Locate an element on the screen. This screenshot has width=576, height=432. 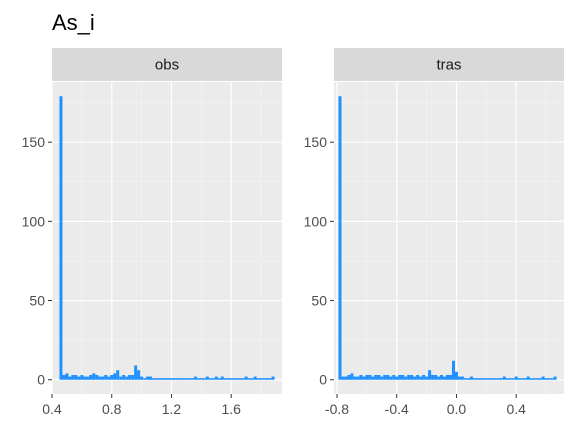
x-tick-label: 0.0 is located at coordinates (457, 409).